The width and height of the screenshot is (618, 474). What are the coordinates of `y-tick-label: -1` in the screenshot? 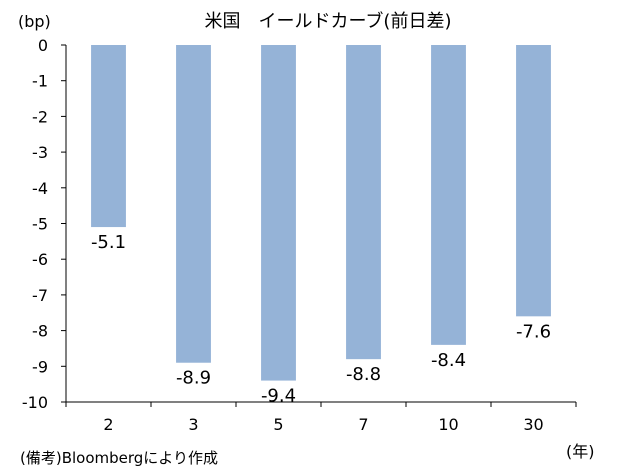 It's located at (40, 81).